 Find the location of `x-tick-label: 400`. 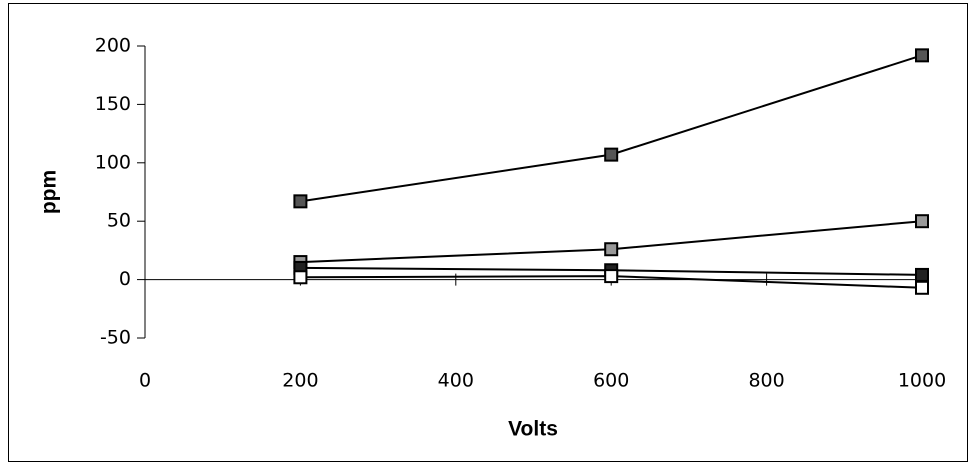

x-tick-label: 400 is located at coordinates (456, 381).